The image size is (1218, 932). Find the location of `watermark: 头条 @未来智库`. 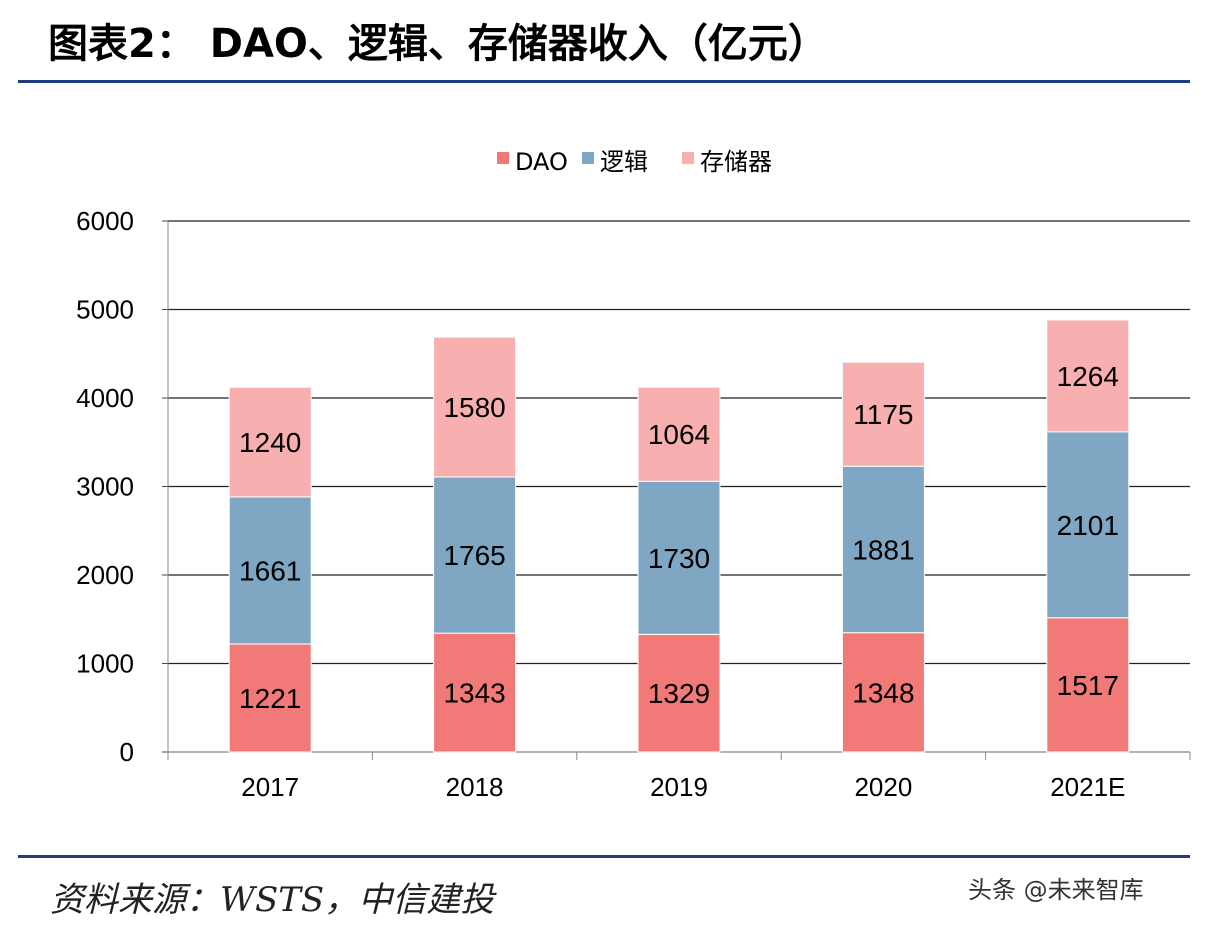

watermark: 头条 @未来智库 is located at coordinates (1056, 890).